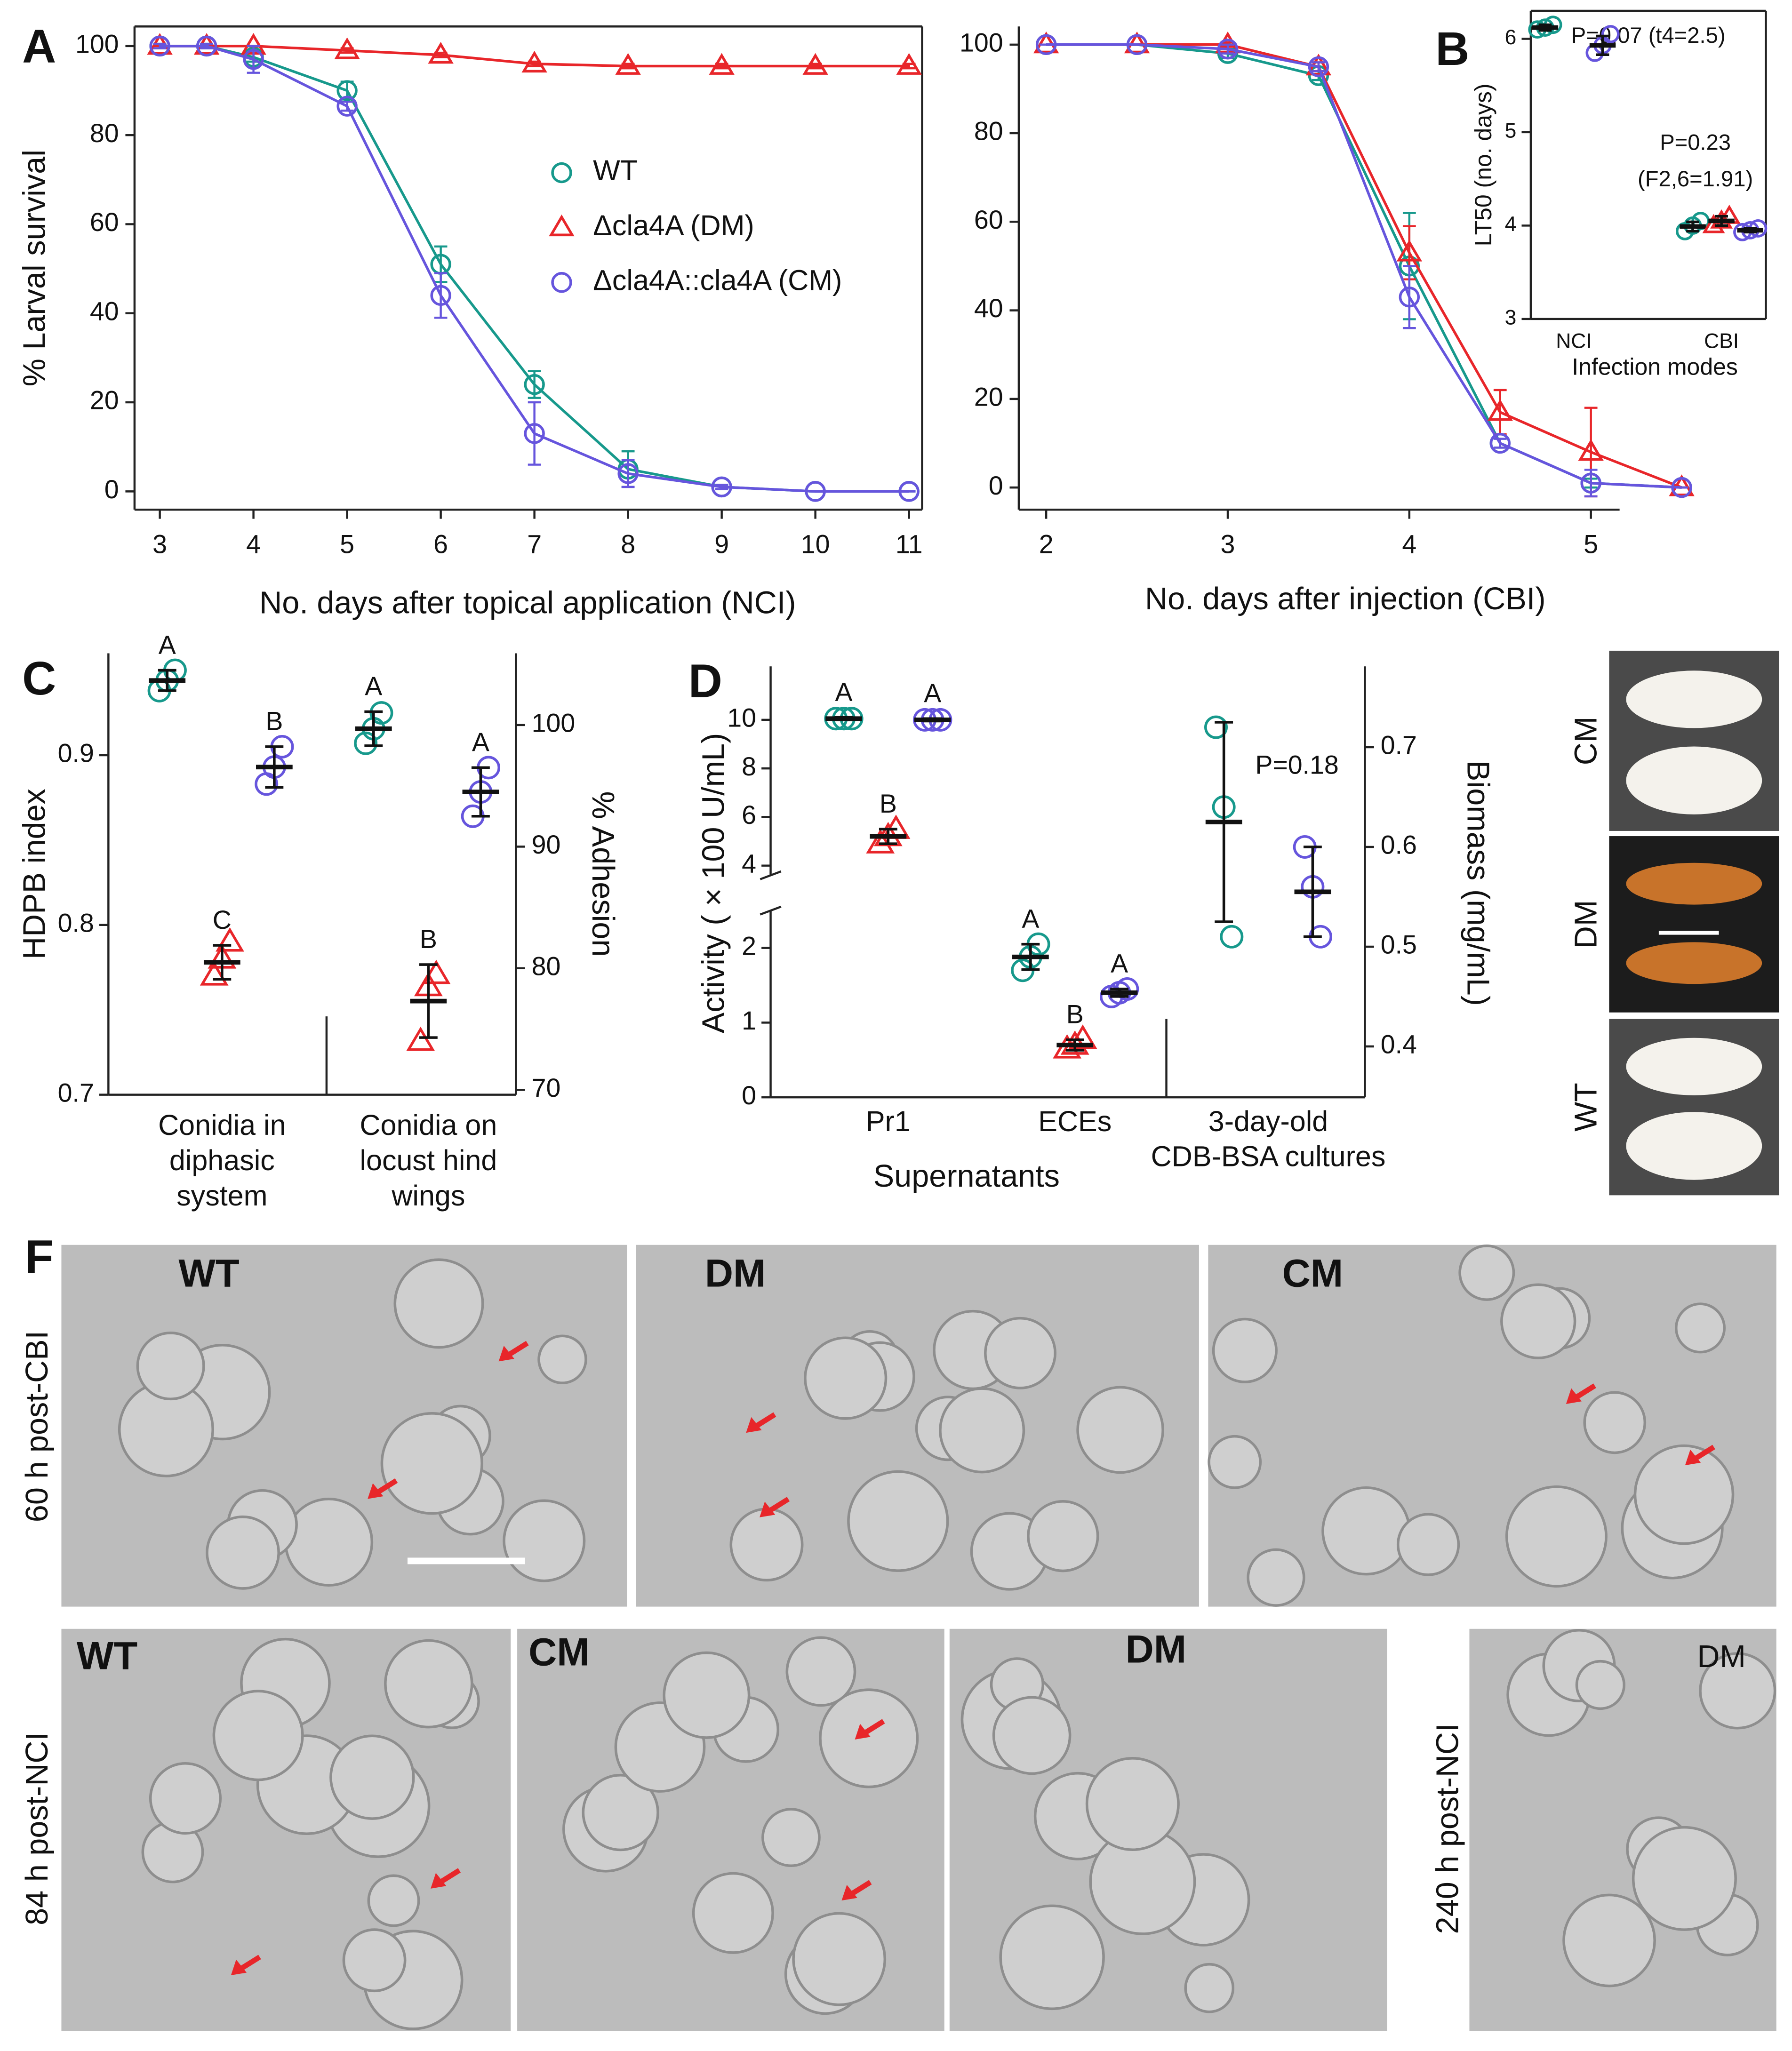  What do you see at coordinates (37, 1426) in the screenshot?
I see `row-label: 60 h post-CBI` at bounding box center [37, 1426].